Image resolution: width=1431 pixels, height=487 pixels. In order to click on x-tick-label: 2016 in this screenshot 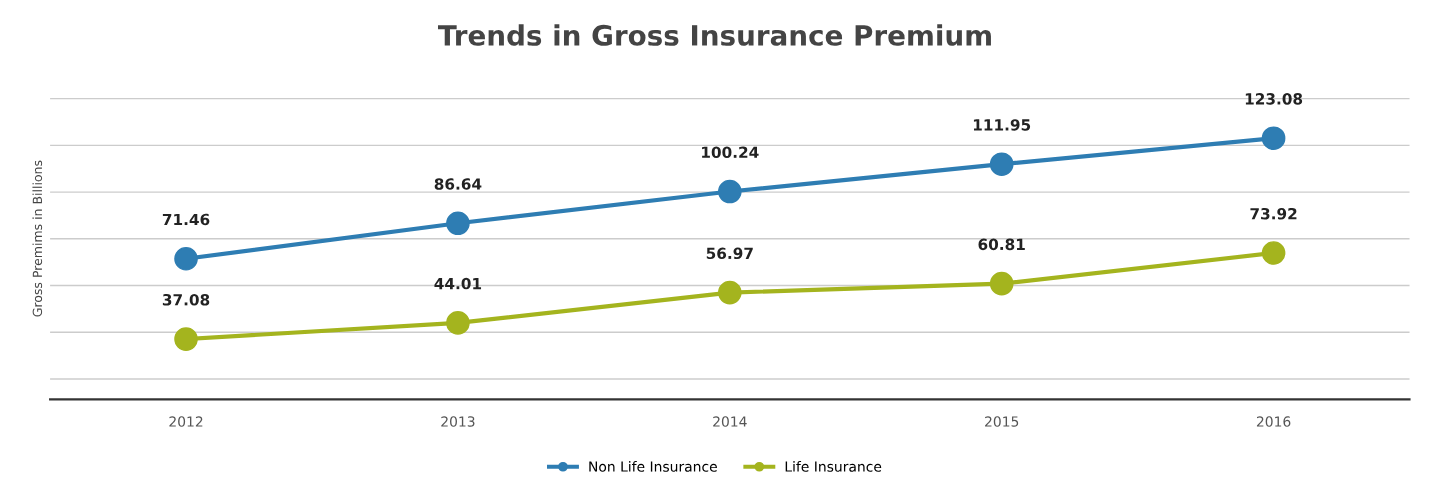, I will do `click(1273, 421)`.